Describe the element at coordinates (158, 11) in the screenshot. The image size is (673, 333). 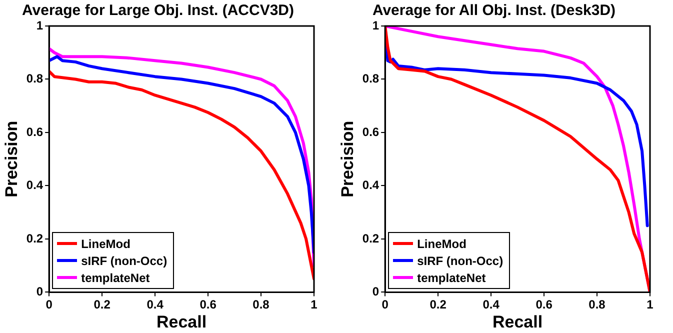
I see `chart-title: Average for Large Obj. Inst. (ACCV3D)` at that location.